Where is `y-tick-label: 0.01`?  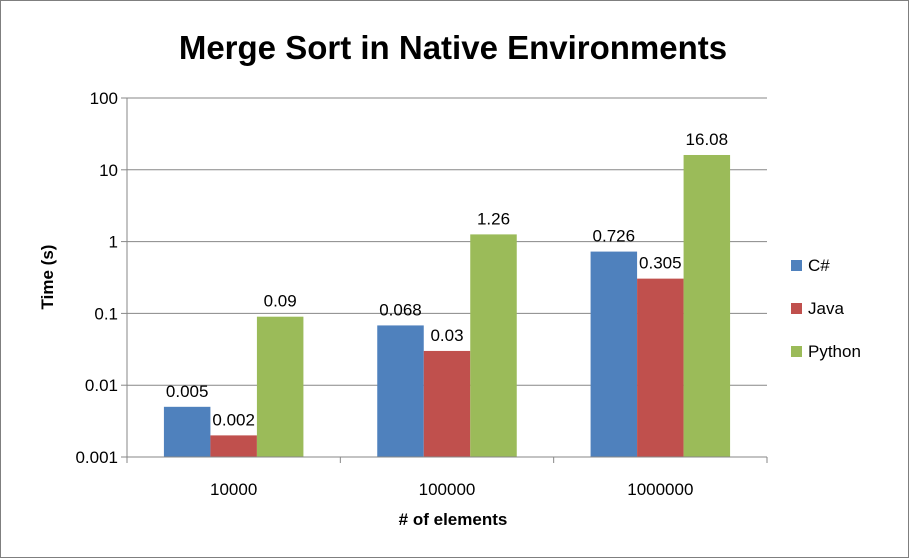
y-tick-label: 0.01 is located at coordinates (101, 385).